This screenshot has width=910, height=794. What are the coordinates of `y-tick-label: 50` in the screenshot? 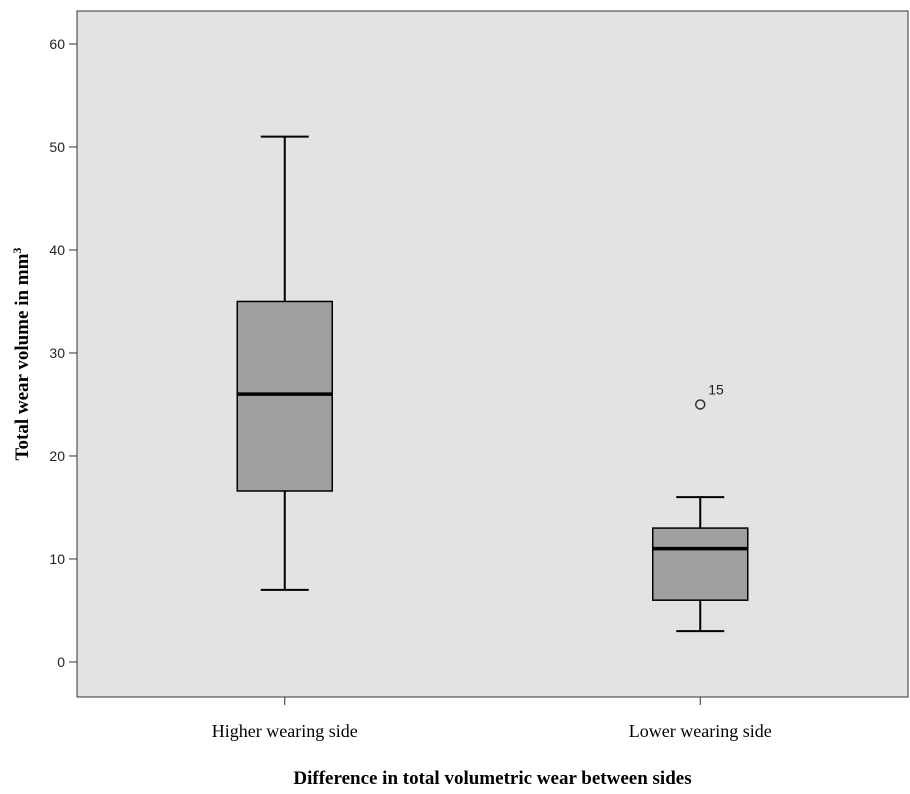 It's located at (57, 147).